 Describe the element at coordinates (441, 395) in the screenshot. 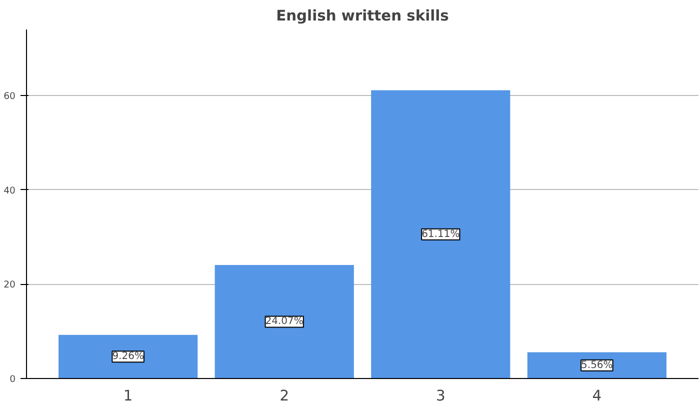

I see `x-tick-label: 3` at that location.